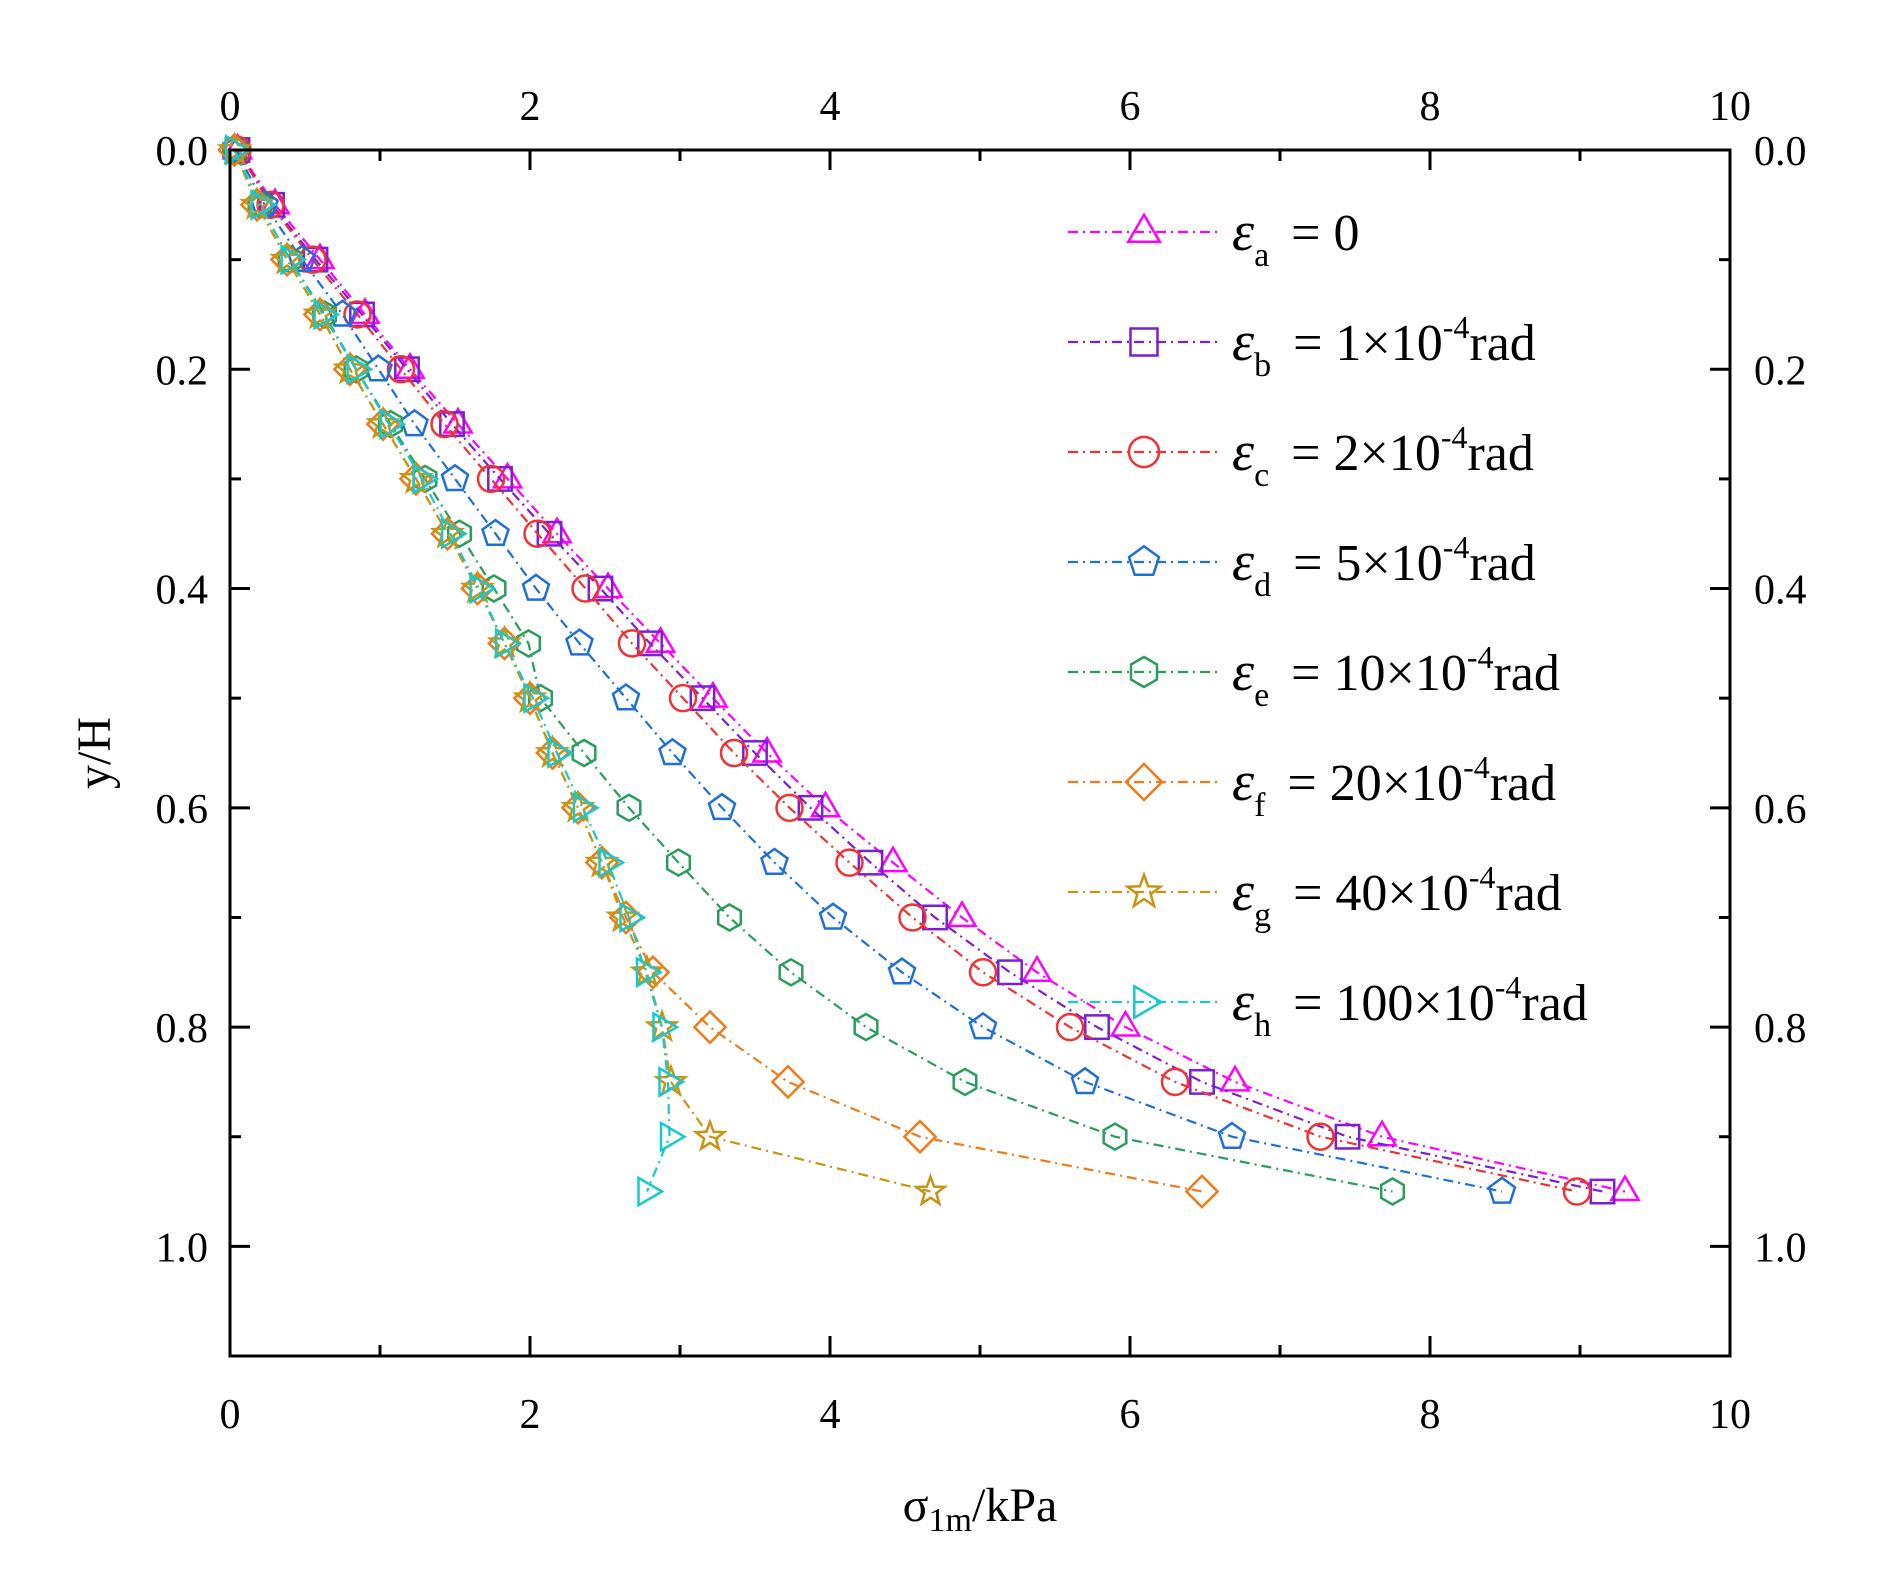 This screenshot has height=1569, width=1896. Describe the element at coordinates (1394, 1003) in the screenshot. I see `legend-value: = 100×10` at that location.